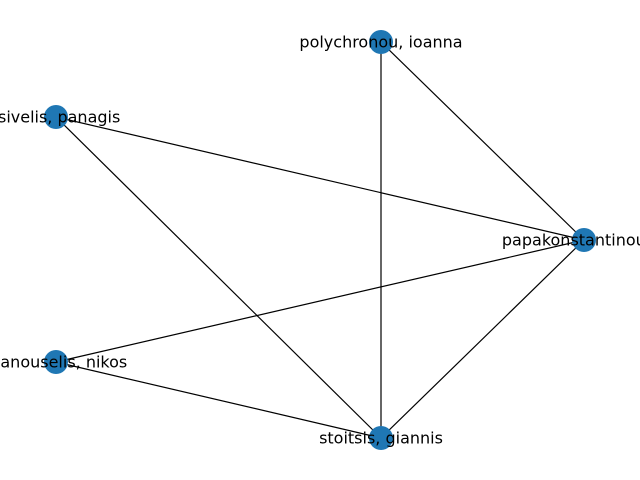  I want to click on node-stoitsis, so click(381, 438).